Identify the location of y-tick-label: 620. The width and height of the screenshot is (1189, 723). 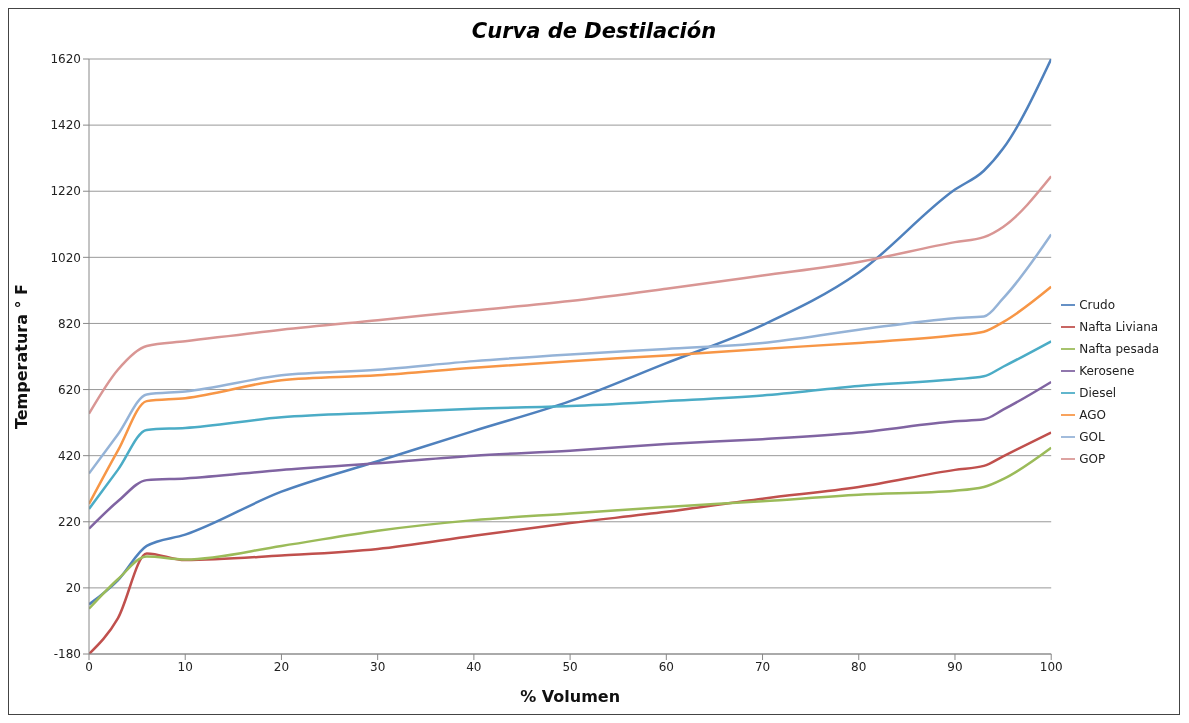
(69, 389).